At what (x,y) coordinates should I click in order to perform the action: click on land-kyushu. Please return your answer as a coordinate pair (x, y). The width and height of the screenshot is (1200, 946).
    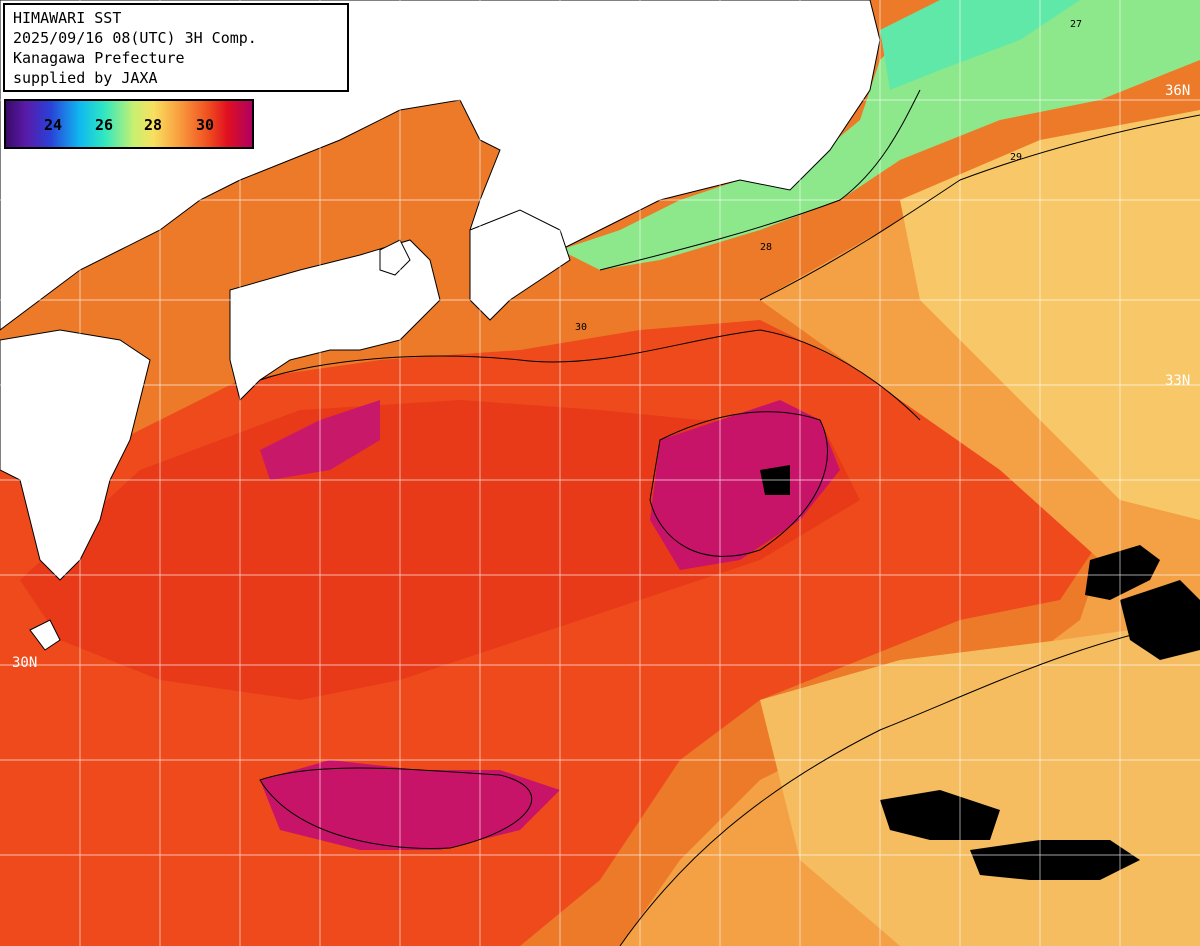
    Looking at the image, I should click on (75, 455).